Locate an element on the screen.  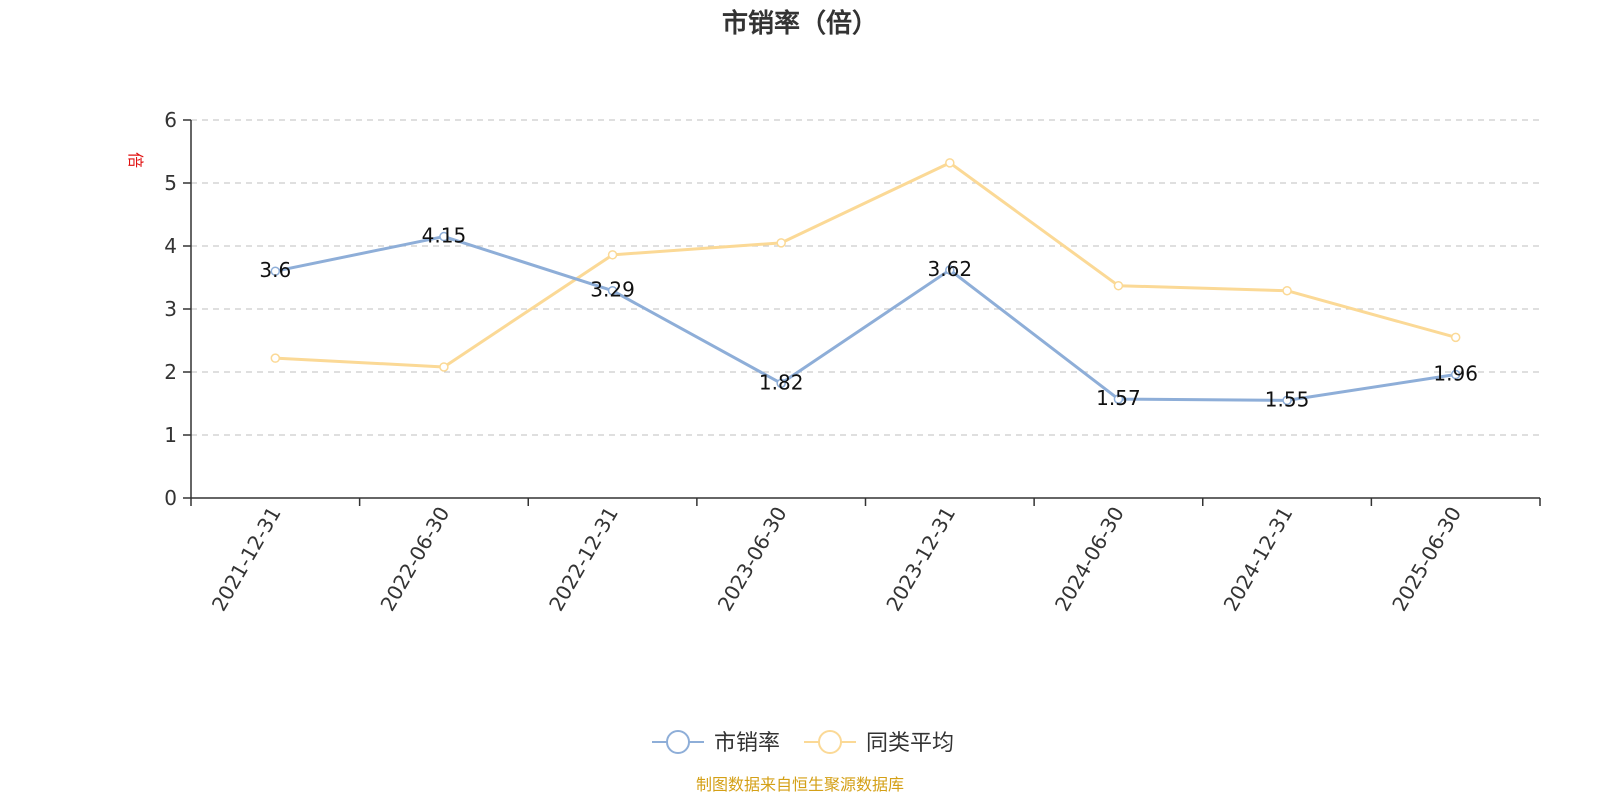
y-tick-label: 4 is located at coordinates (170, 246).